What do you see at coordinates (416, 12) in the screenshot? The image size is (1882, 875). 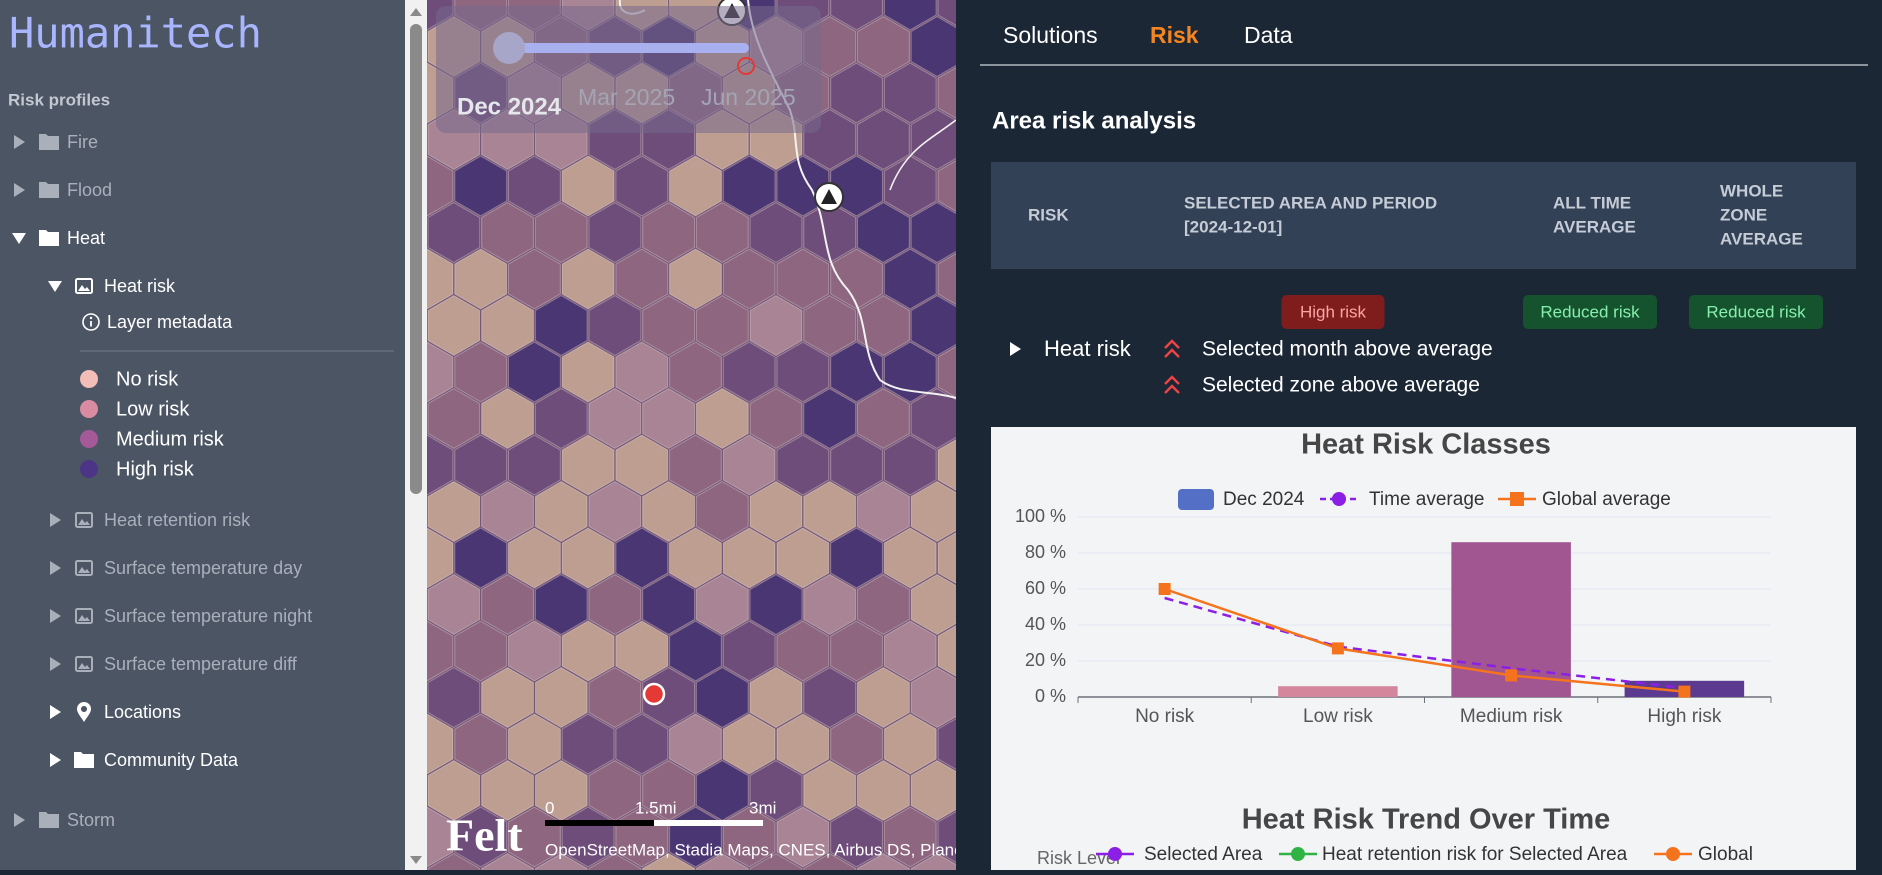 I see `scroll-up` at bounding box center [416, 12].